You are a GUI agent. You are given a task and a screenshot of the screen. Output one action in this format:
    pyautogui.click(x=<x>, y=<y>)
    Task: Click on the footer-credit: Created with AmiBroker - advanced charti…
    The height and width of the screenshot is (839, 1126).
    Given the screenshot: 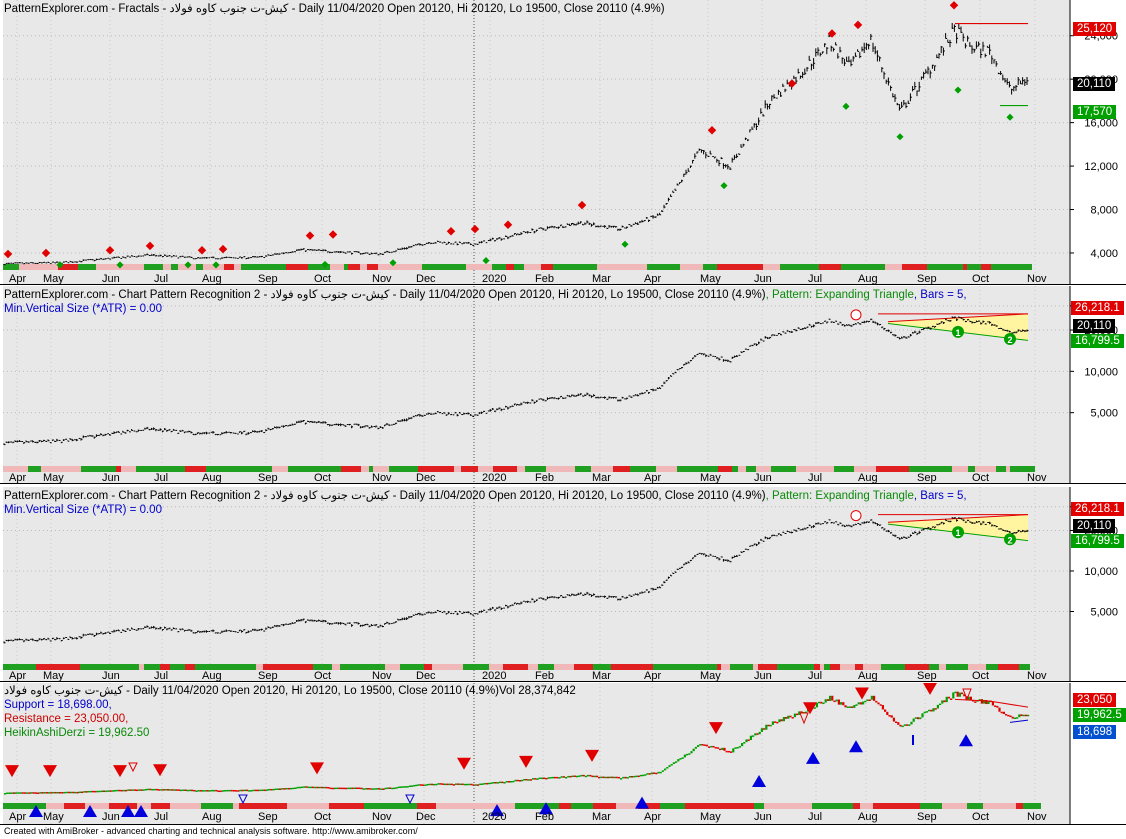 What is the action you would take?
    pyautogui.click(x=211, y=831)
    